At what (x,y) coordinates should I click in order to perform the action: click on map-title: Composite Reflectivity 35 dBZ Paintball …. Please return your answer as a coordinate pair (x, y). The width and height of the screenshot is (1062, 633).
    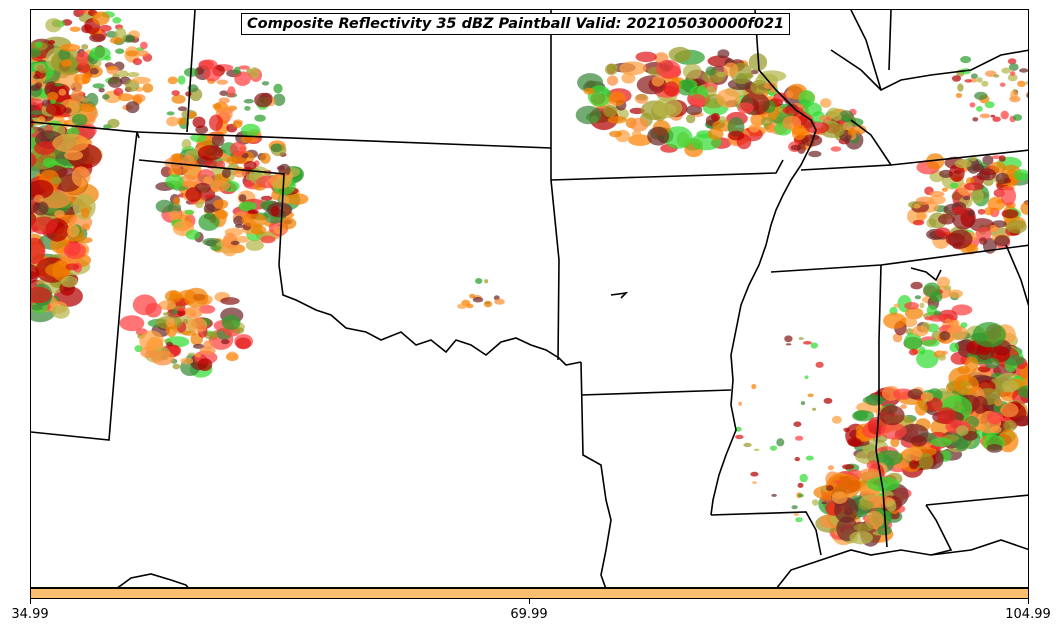
    Looking at the image, I should click on (516, 24).